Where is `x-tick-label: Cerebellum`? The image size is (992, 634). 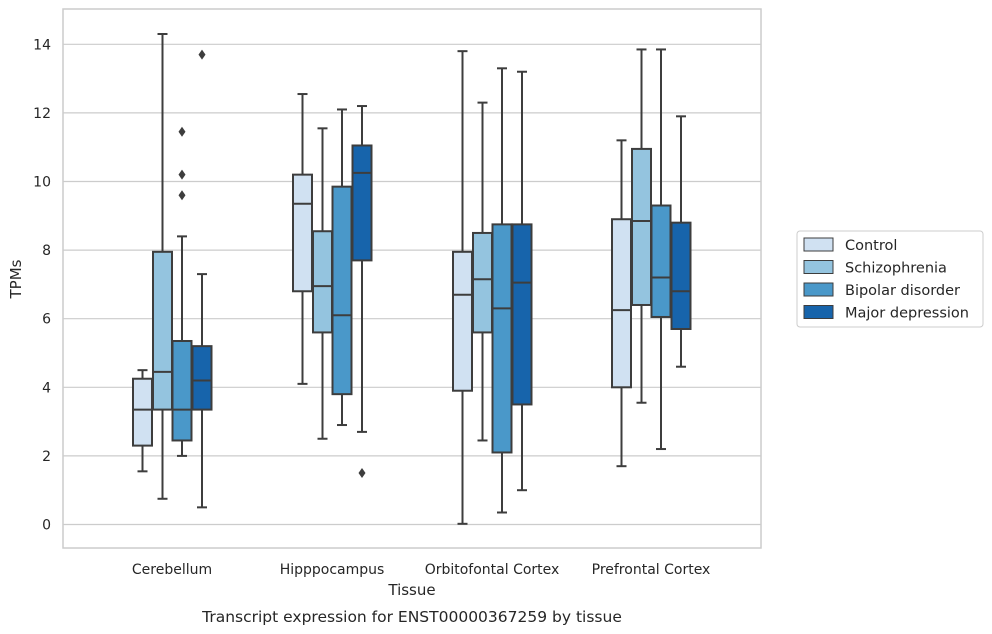 x-tick-label: Cerebellum is located at coordinates (172, 570).